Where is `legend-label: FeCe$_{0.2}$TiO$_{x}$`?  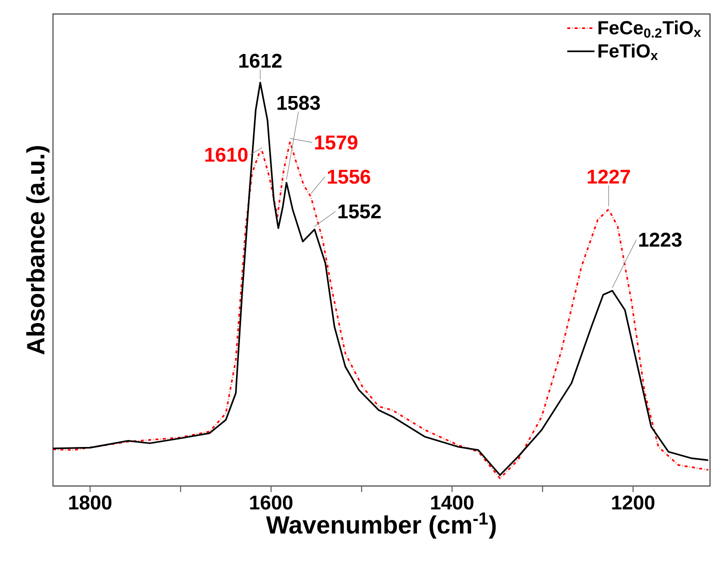
legend-label: FeCe$_{0.2}$TiO$_{x}$ is located at coordinates (649, 29).